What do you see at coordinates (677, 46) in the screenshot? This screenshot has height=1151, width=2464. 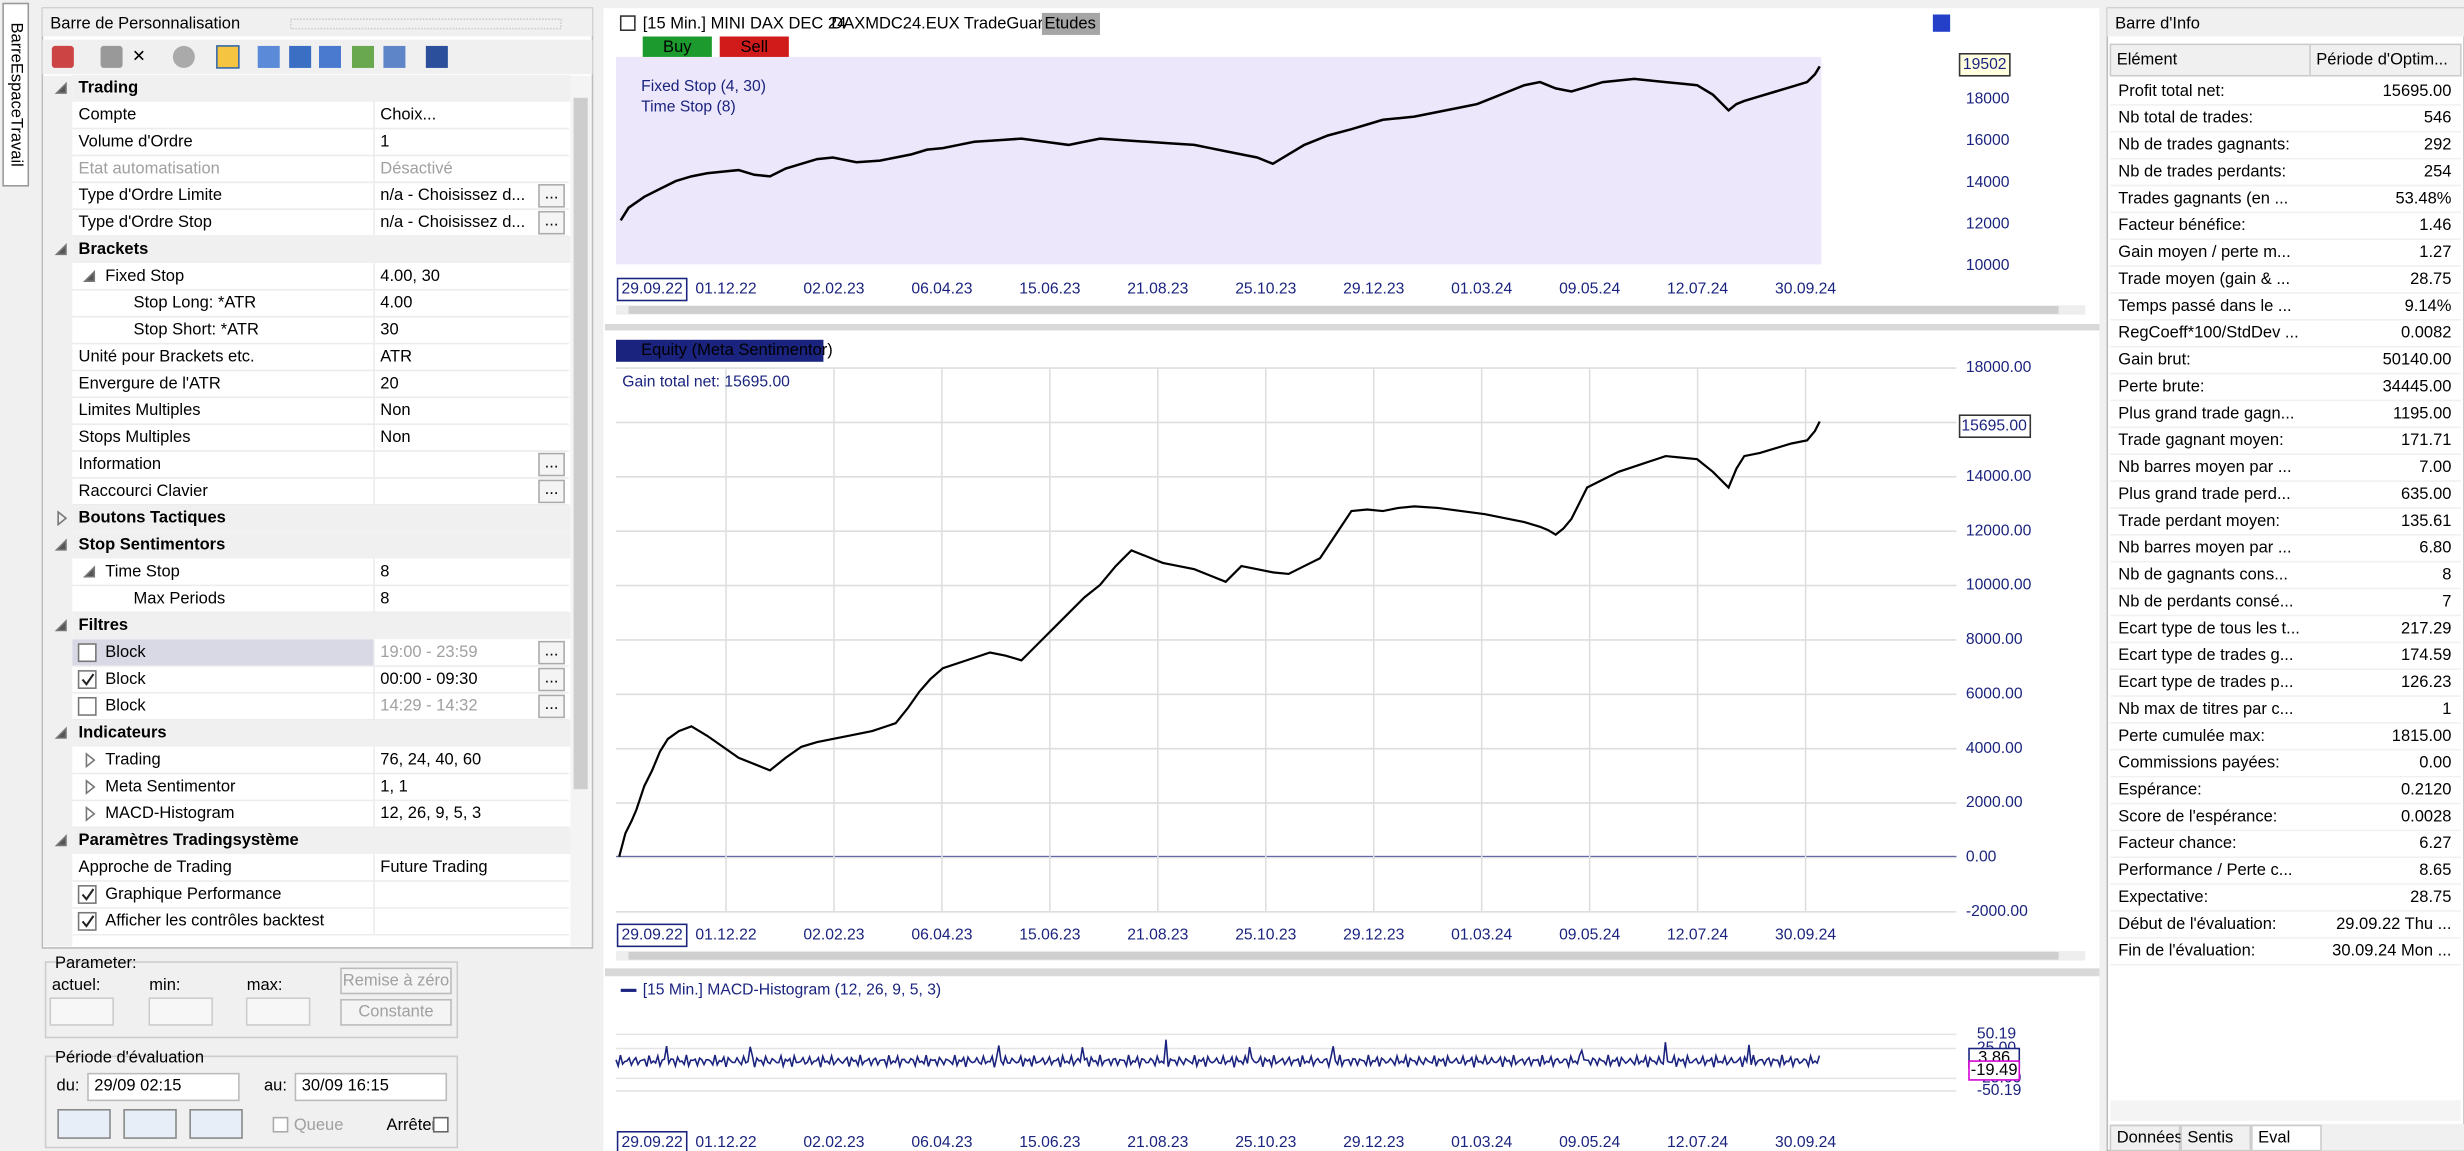 I see `buy-button` at bounding box center [677, 46].